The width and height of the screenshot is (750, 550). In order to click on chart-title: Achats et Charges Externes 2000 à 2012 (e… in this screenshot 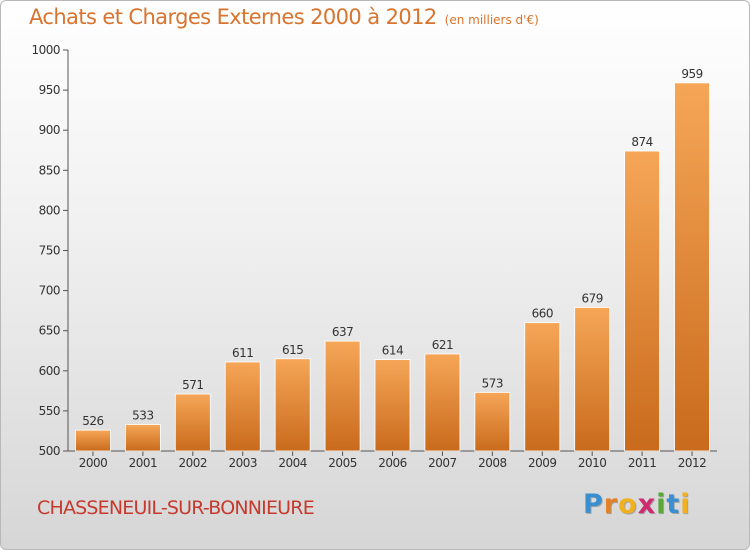, I will do `click(284, 17)`.